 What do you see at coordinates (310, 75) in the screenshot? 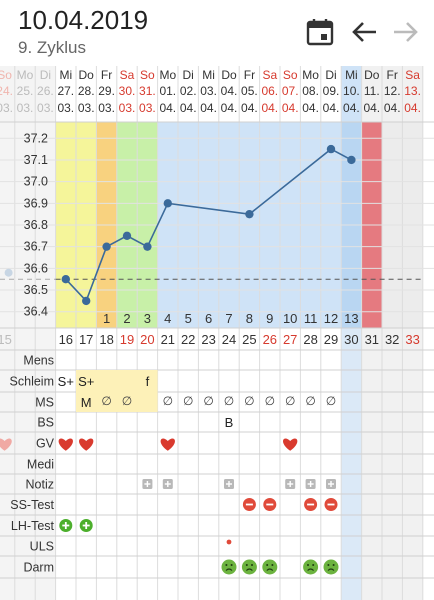
I see `header-weekday: Mo` at bounding box center [310, 75].